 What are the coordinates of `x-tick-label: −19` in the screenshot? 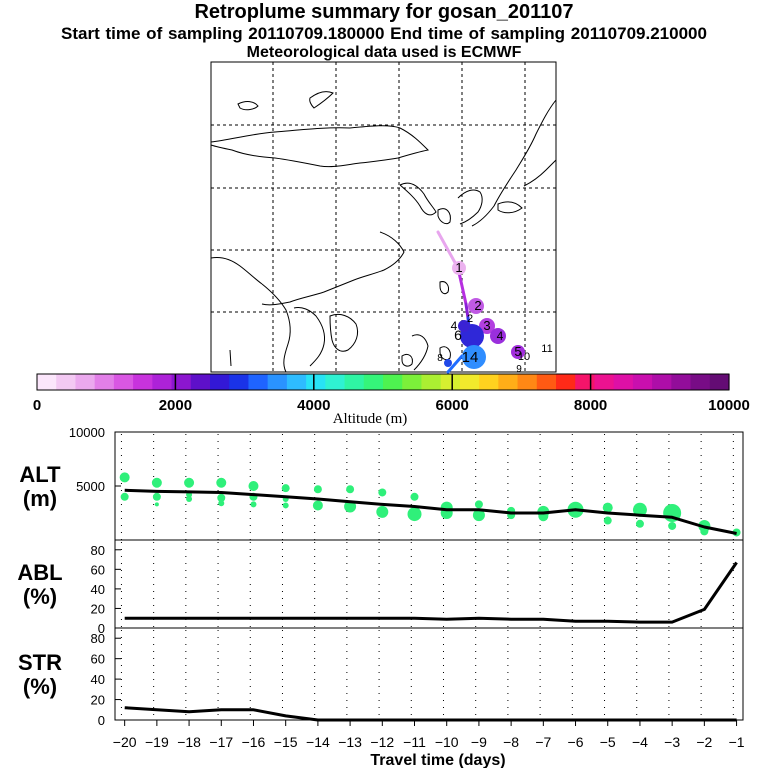 It's located at (157, 742).